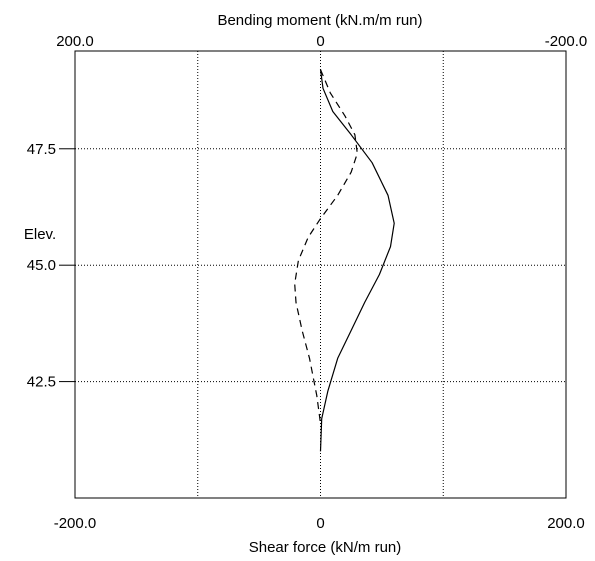  Describe the element at coordinates (41, 382) in the screenshot. I see `y-tick-label: 42.5` at that location.